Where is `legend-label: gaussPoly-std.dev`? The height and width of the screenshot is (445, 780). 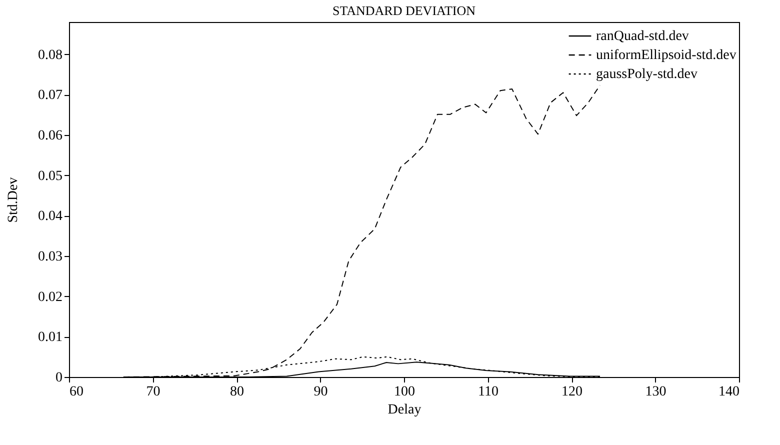 legend-label: gaussPoly-std.dev is located at coordinates (647, 74).